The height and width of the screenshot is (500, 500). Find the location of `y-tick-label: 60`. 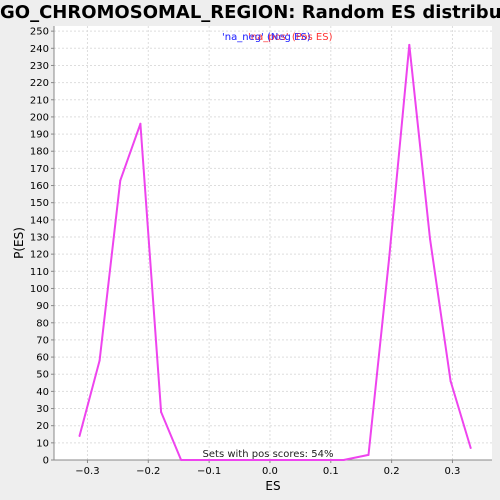

y-tick-label: 60 is located at coordinates (42, 358).